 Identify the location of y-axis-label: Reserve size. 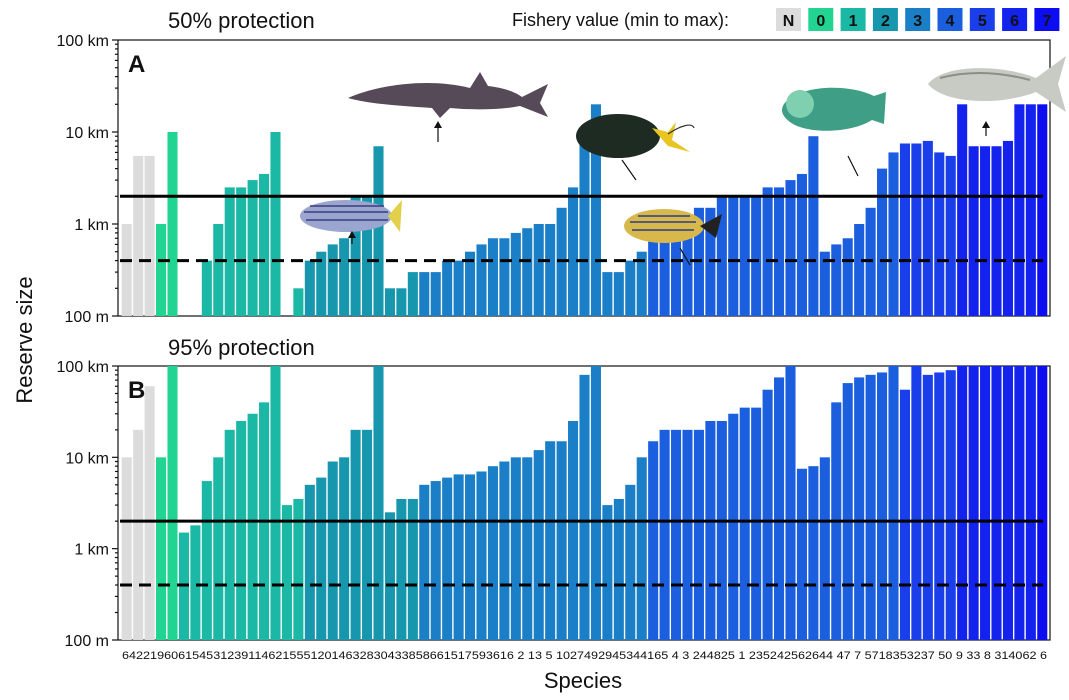
(24, 339).